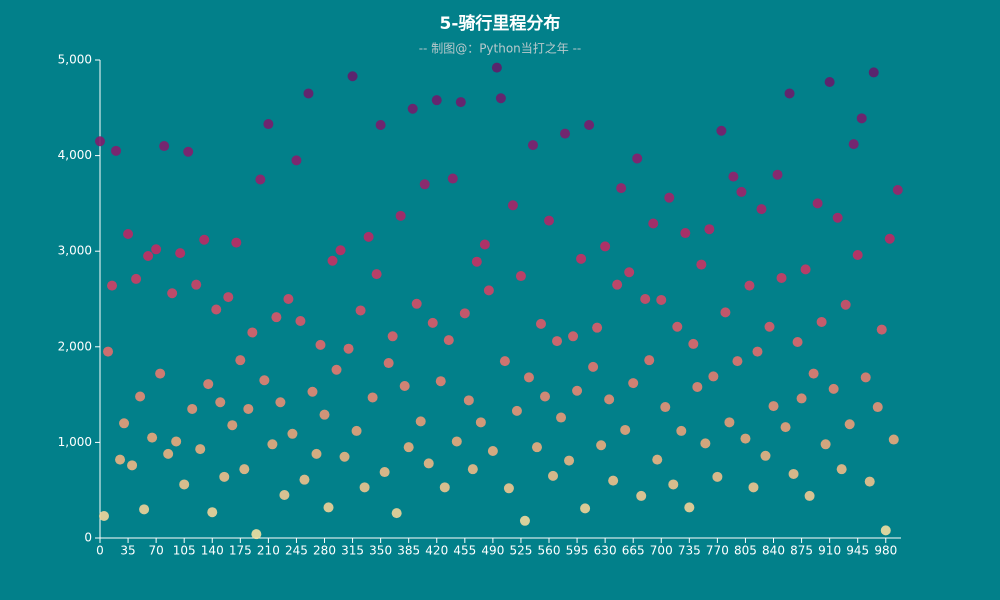 The image size is (1000, 600). What do you see at coordinates (577, 551) in the screenshot?
I see `x-tick-label: 595` at bounding box center [577, 551].